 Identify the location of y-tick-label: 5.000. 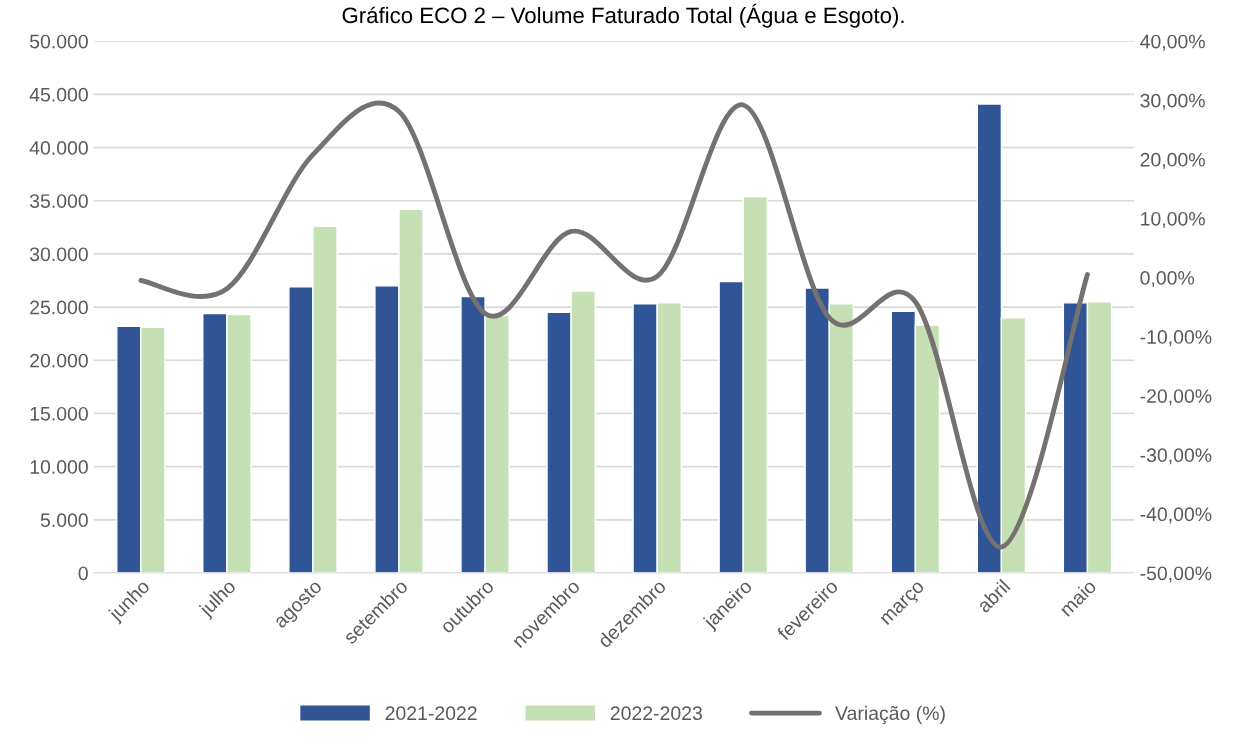
(64, 520).